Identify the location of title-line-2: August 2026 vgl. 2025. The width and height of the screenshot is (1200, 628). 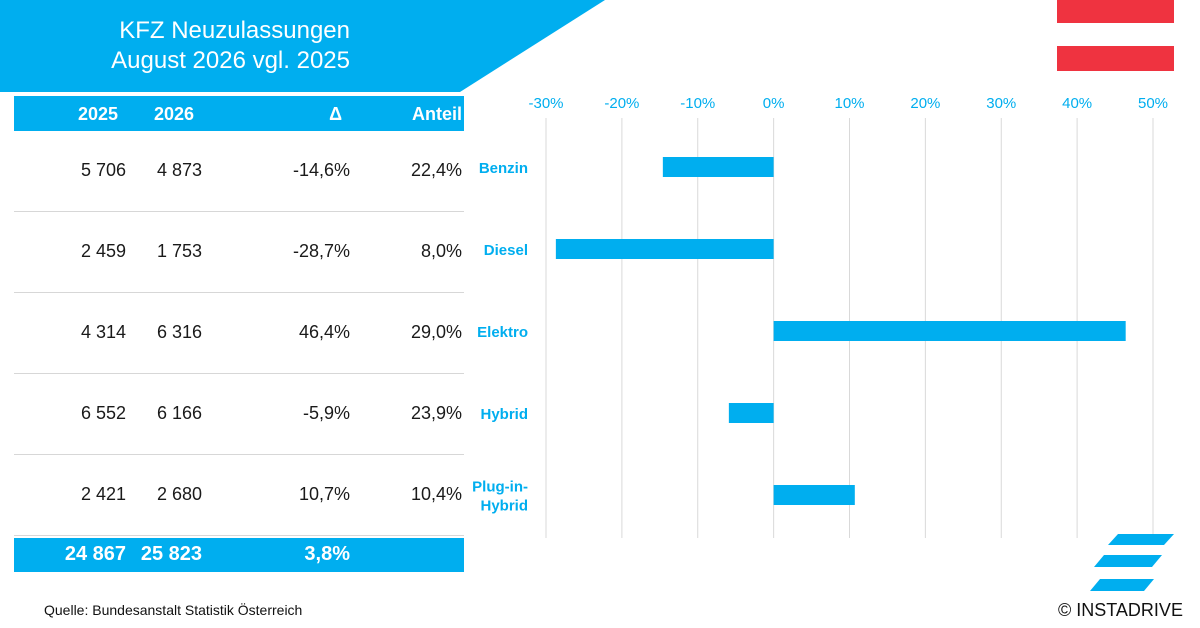
(230, 60).